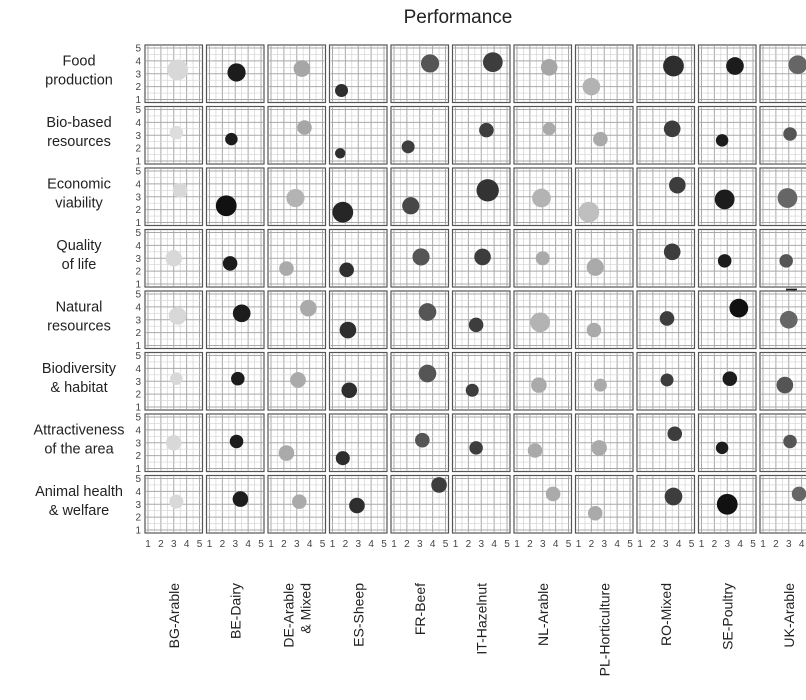 The image size is (806, 700). I want to click on row-label: Bio-based, so click(78, 123).